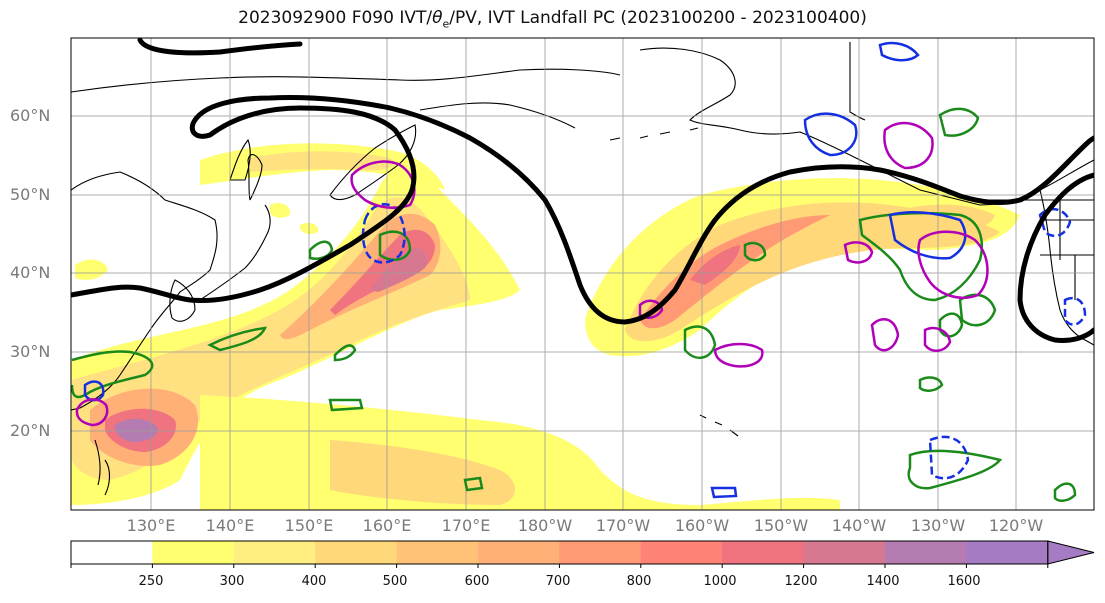 This screenshot has height=603, width=1105. I want to click on ivt-river-a-max, so click(398, 270).